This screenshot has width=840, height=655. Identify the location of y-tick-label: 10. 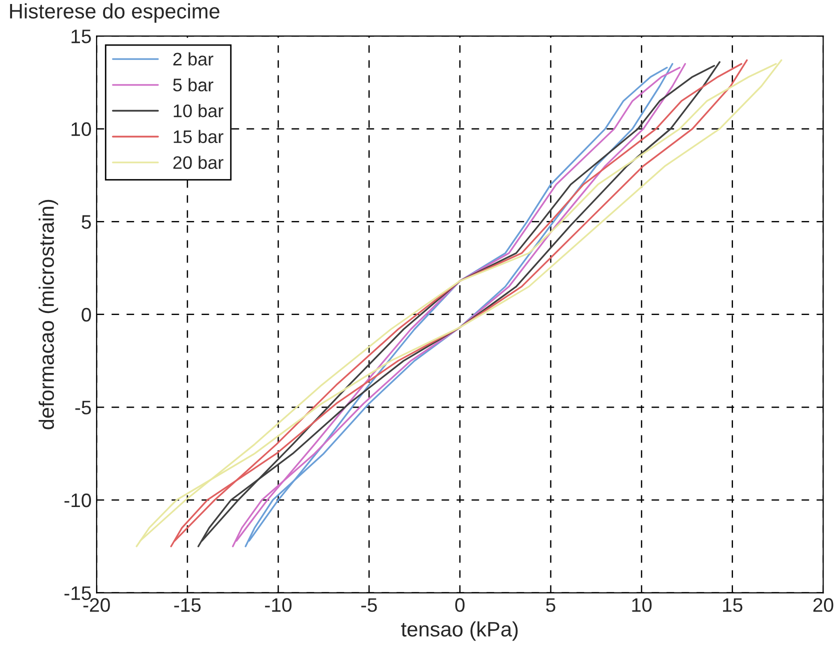
(81, 129).